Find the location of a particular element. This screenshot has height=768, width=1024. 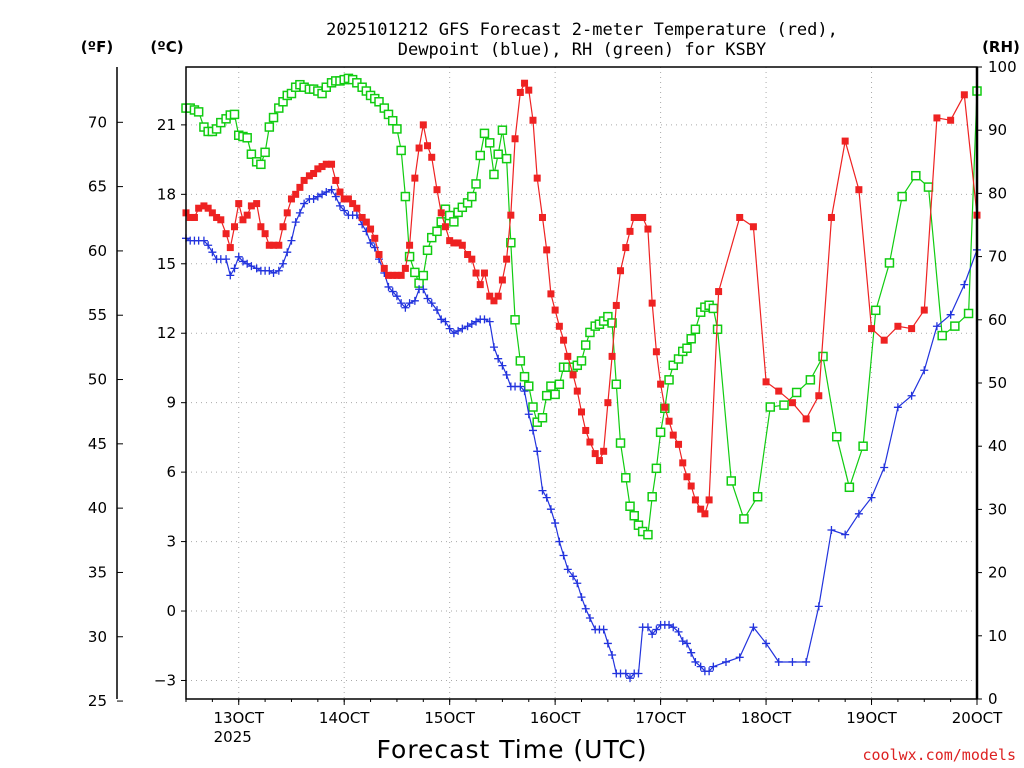

fahrenheit-tick-label: 55 is located at coordinates (97, 315).